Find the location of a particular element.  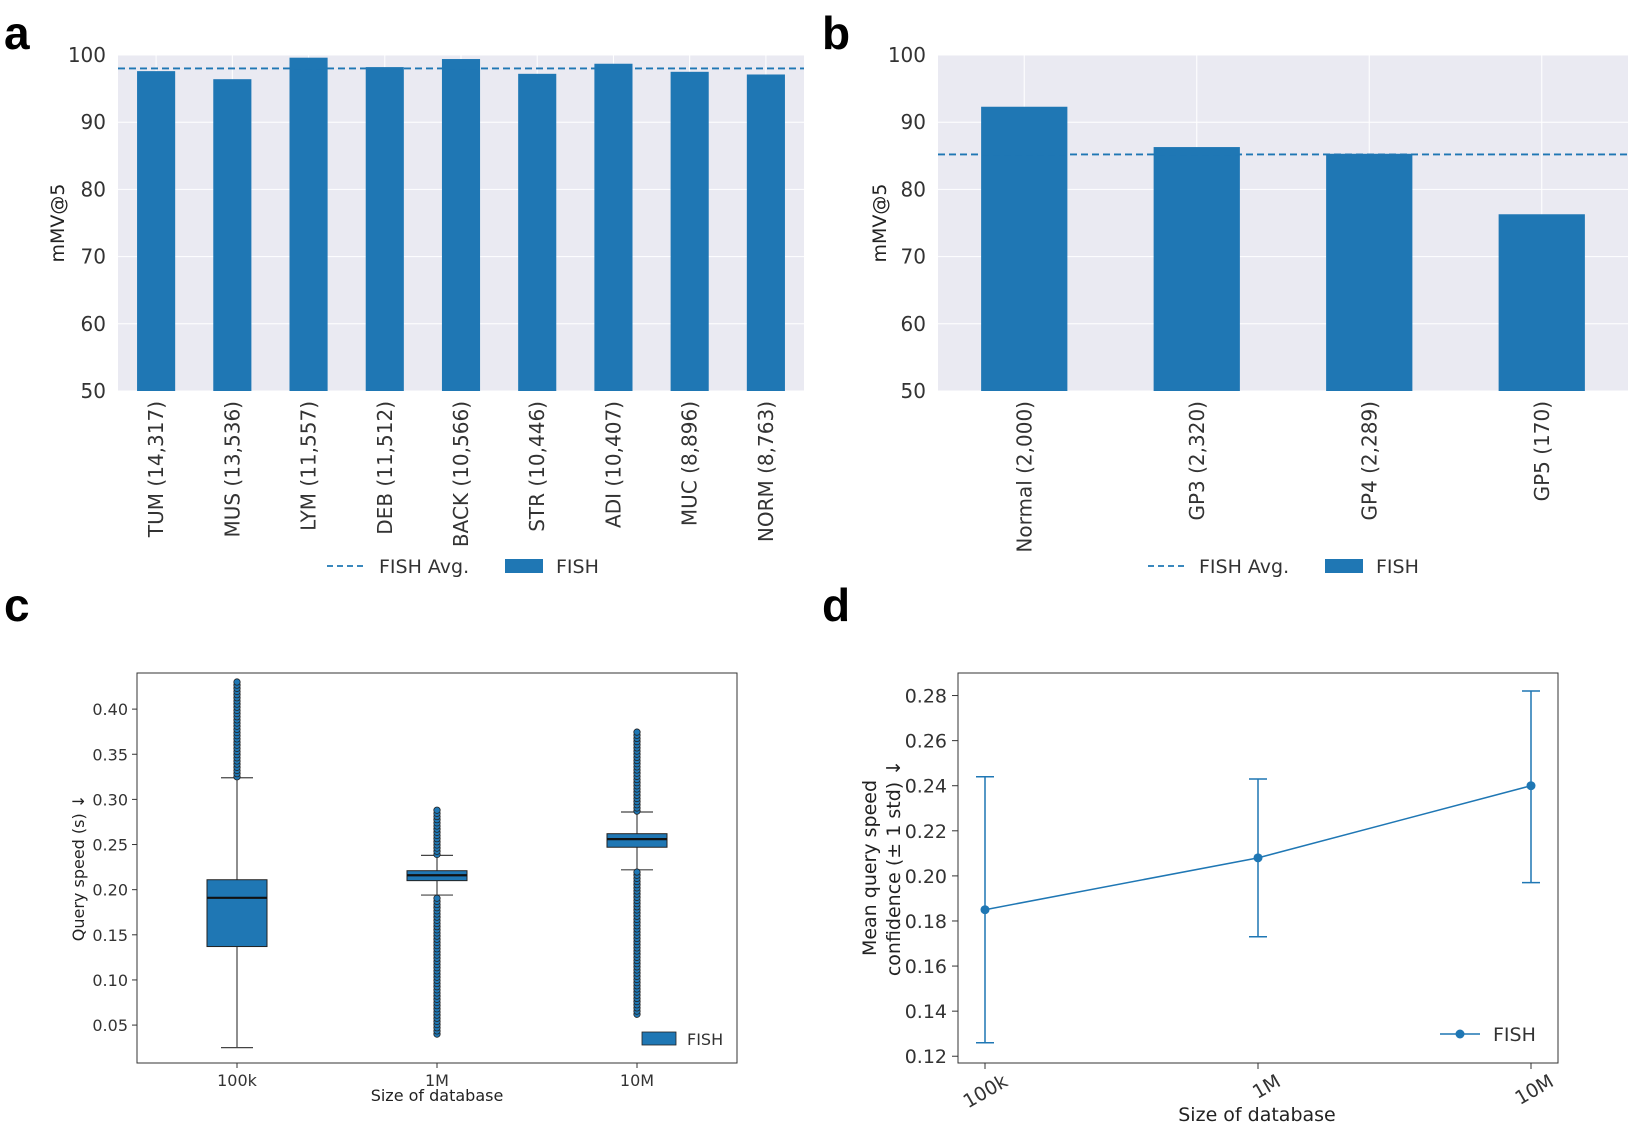

y-tick-label-c: 0.25 is located at coordinates (110, 845).